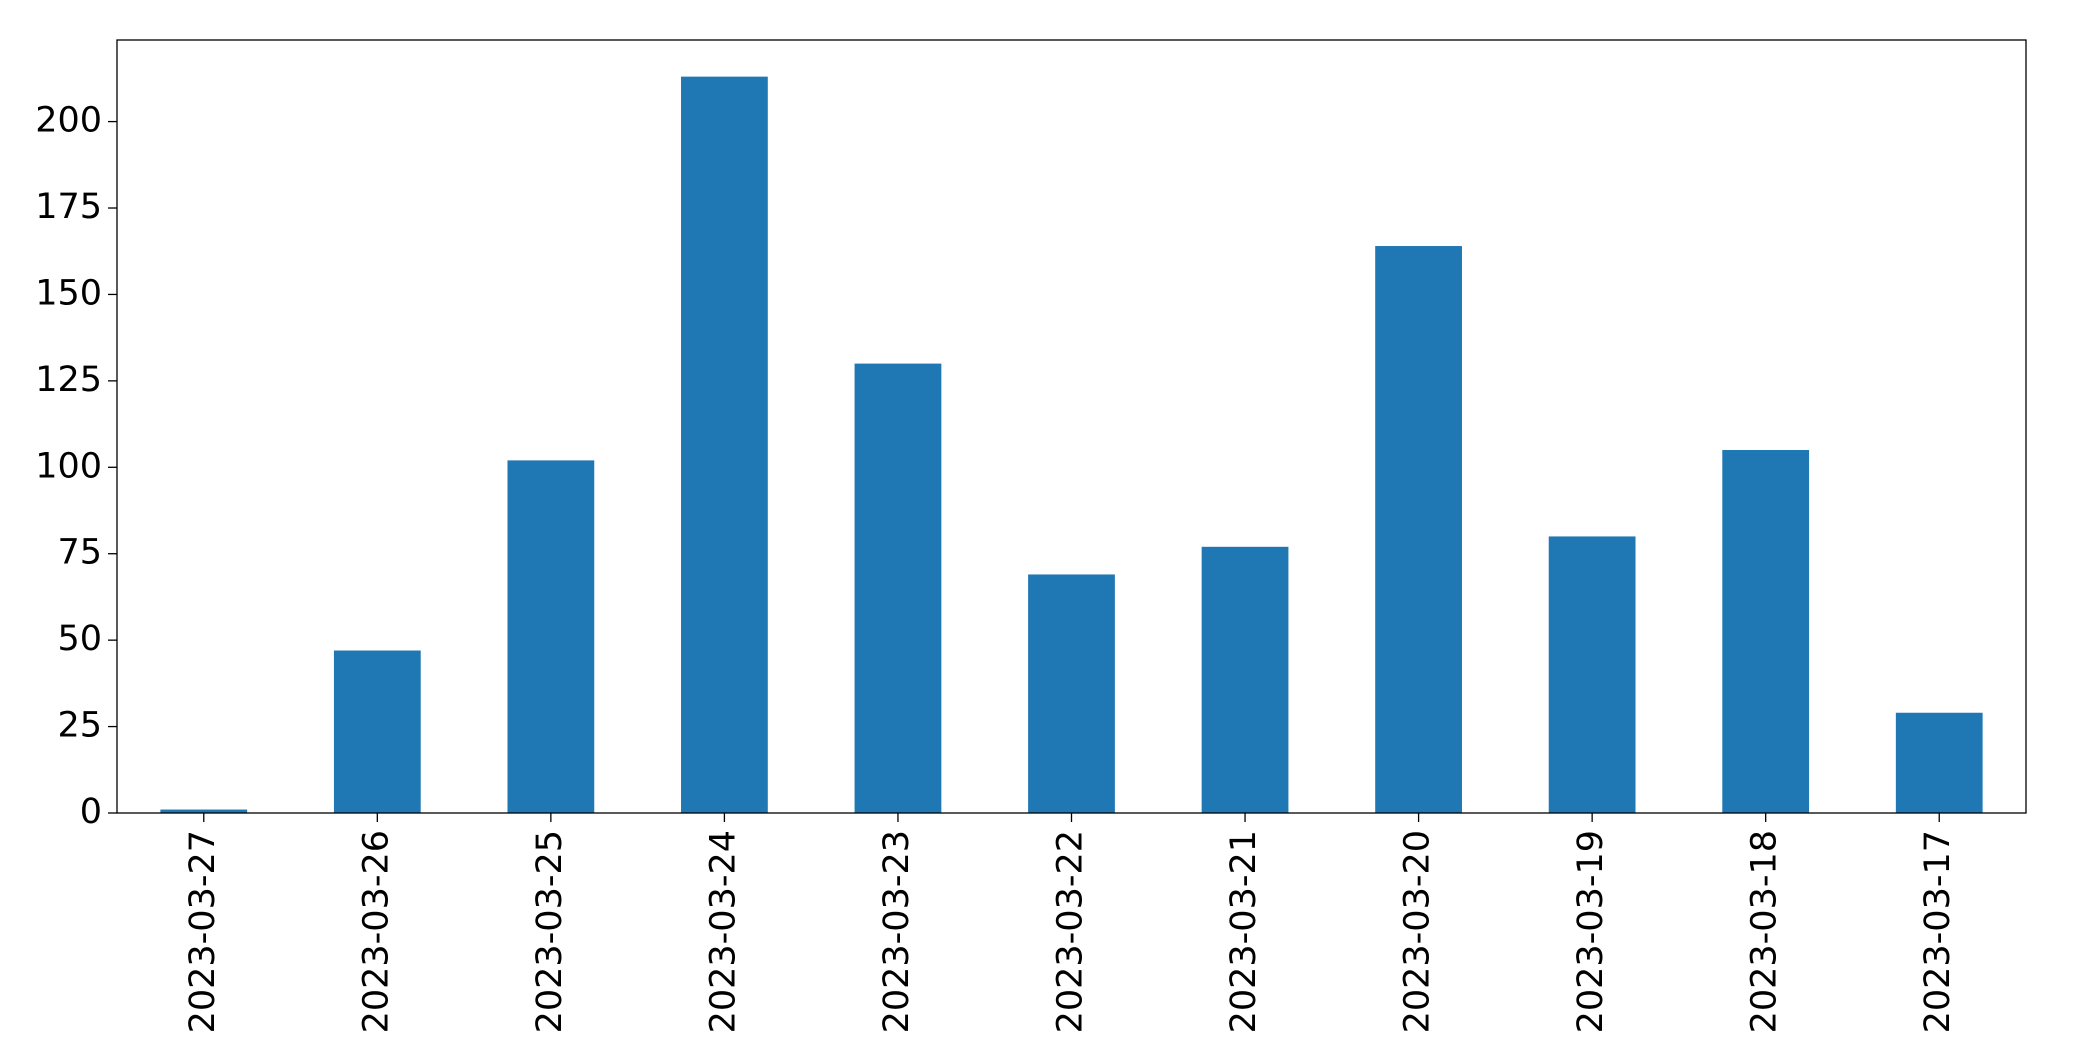  Describe the element at coordinates (1591, 931) in the screenshot. I see `x-tick-label: 2023-03-19` at that location.